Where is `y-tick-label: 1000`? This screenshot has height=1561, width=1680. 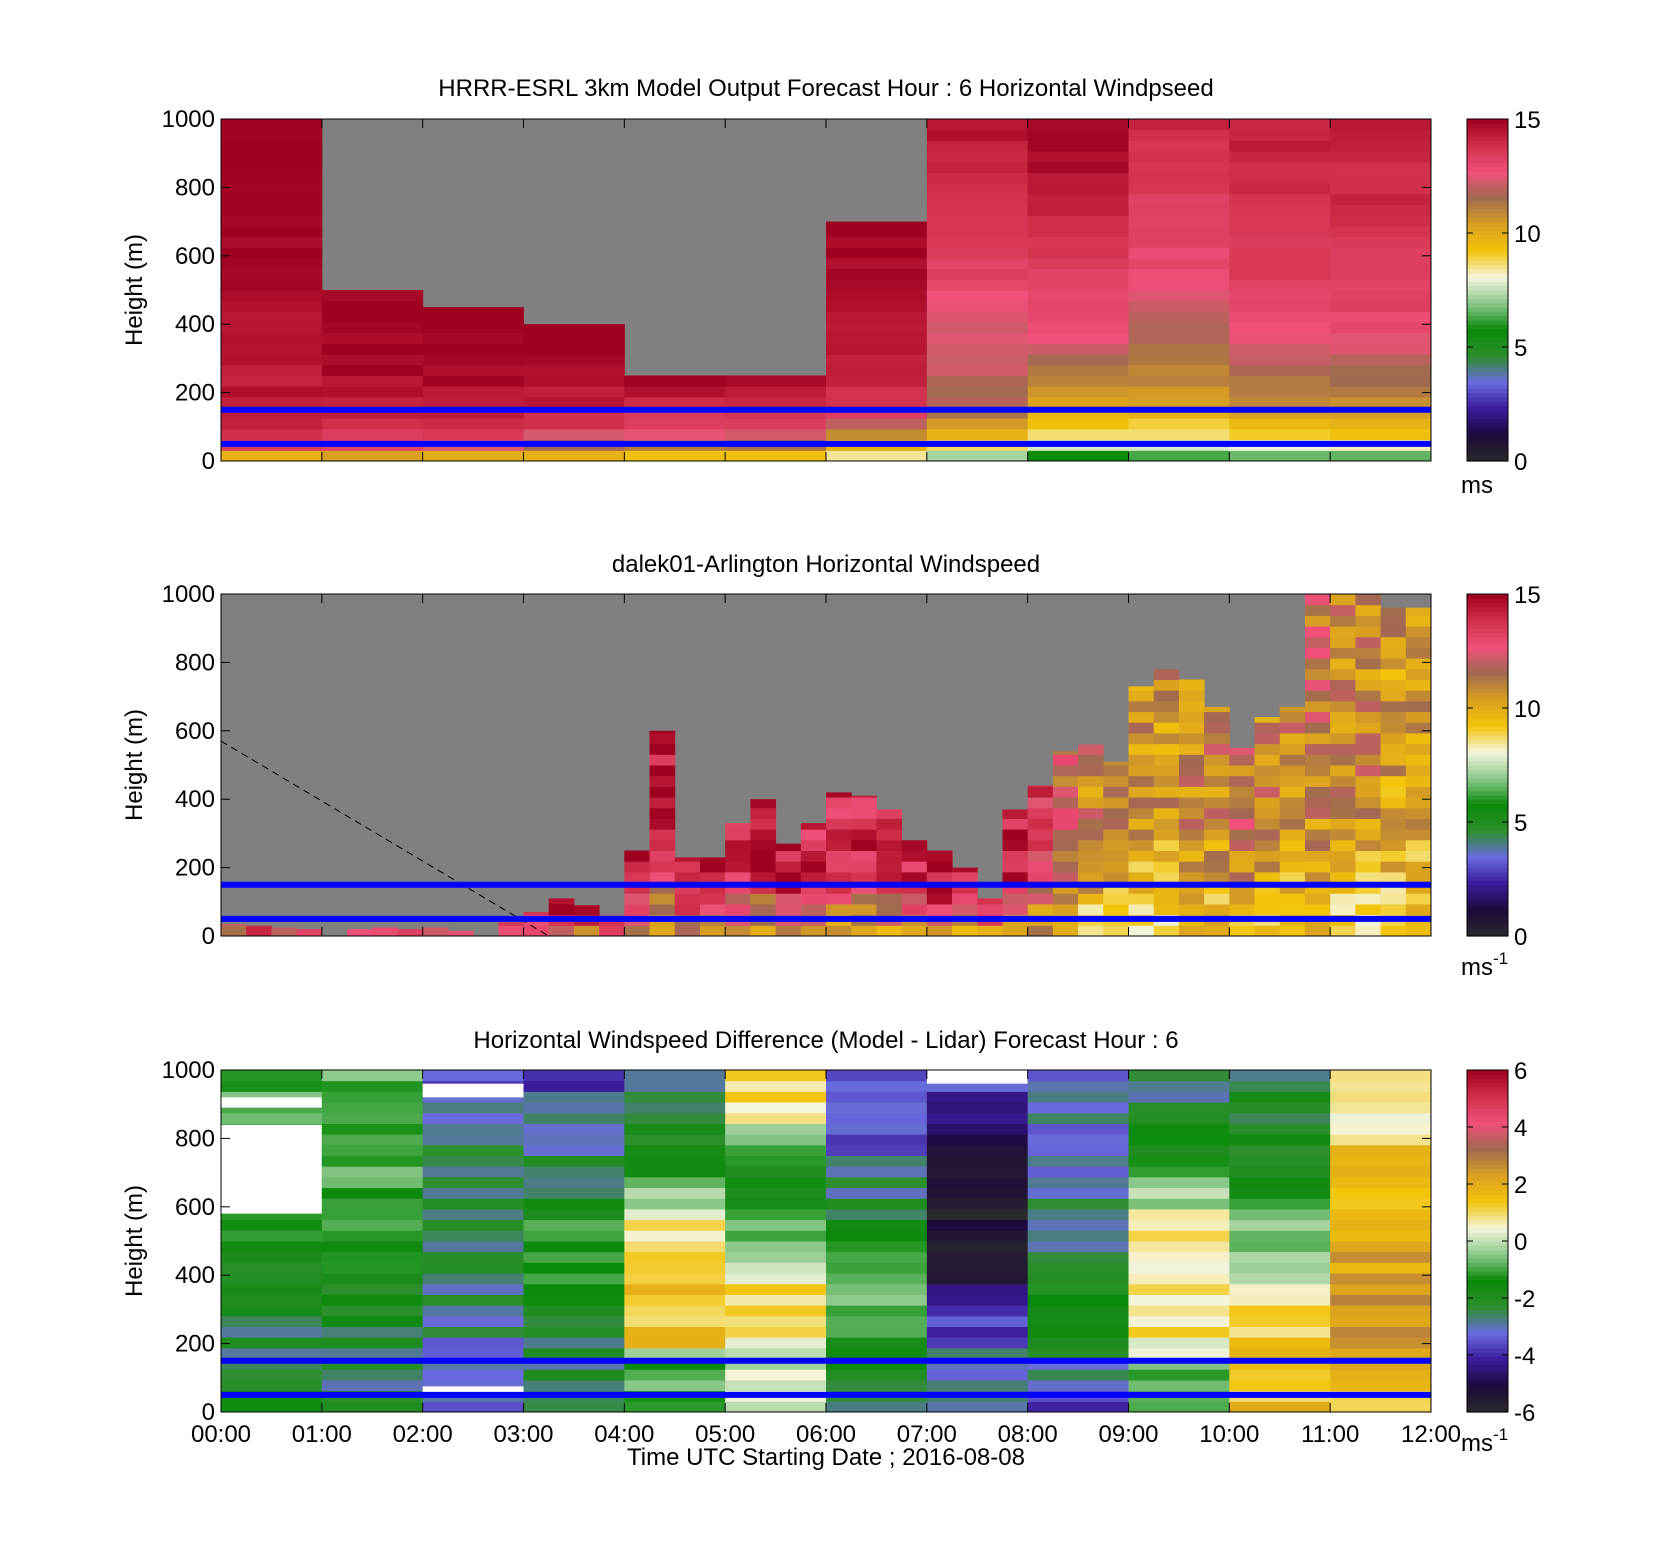 y-tick-label: 1000 is located at coordinates (188, 1070).